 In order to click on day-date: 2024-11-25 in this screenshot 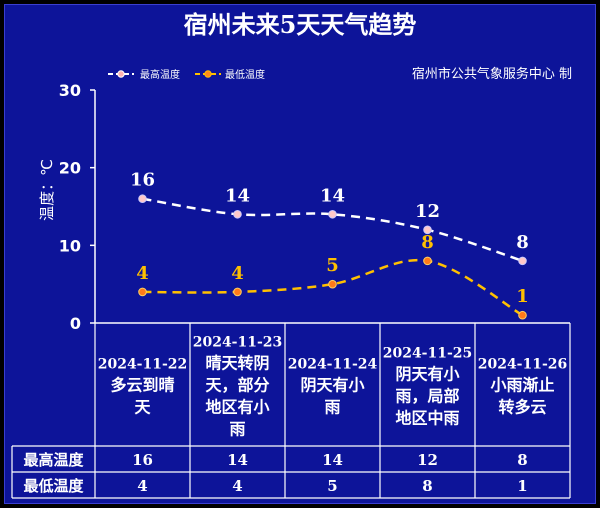, I will do `click(428, 354)`.